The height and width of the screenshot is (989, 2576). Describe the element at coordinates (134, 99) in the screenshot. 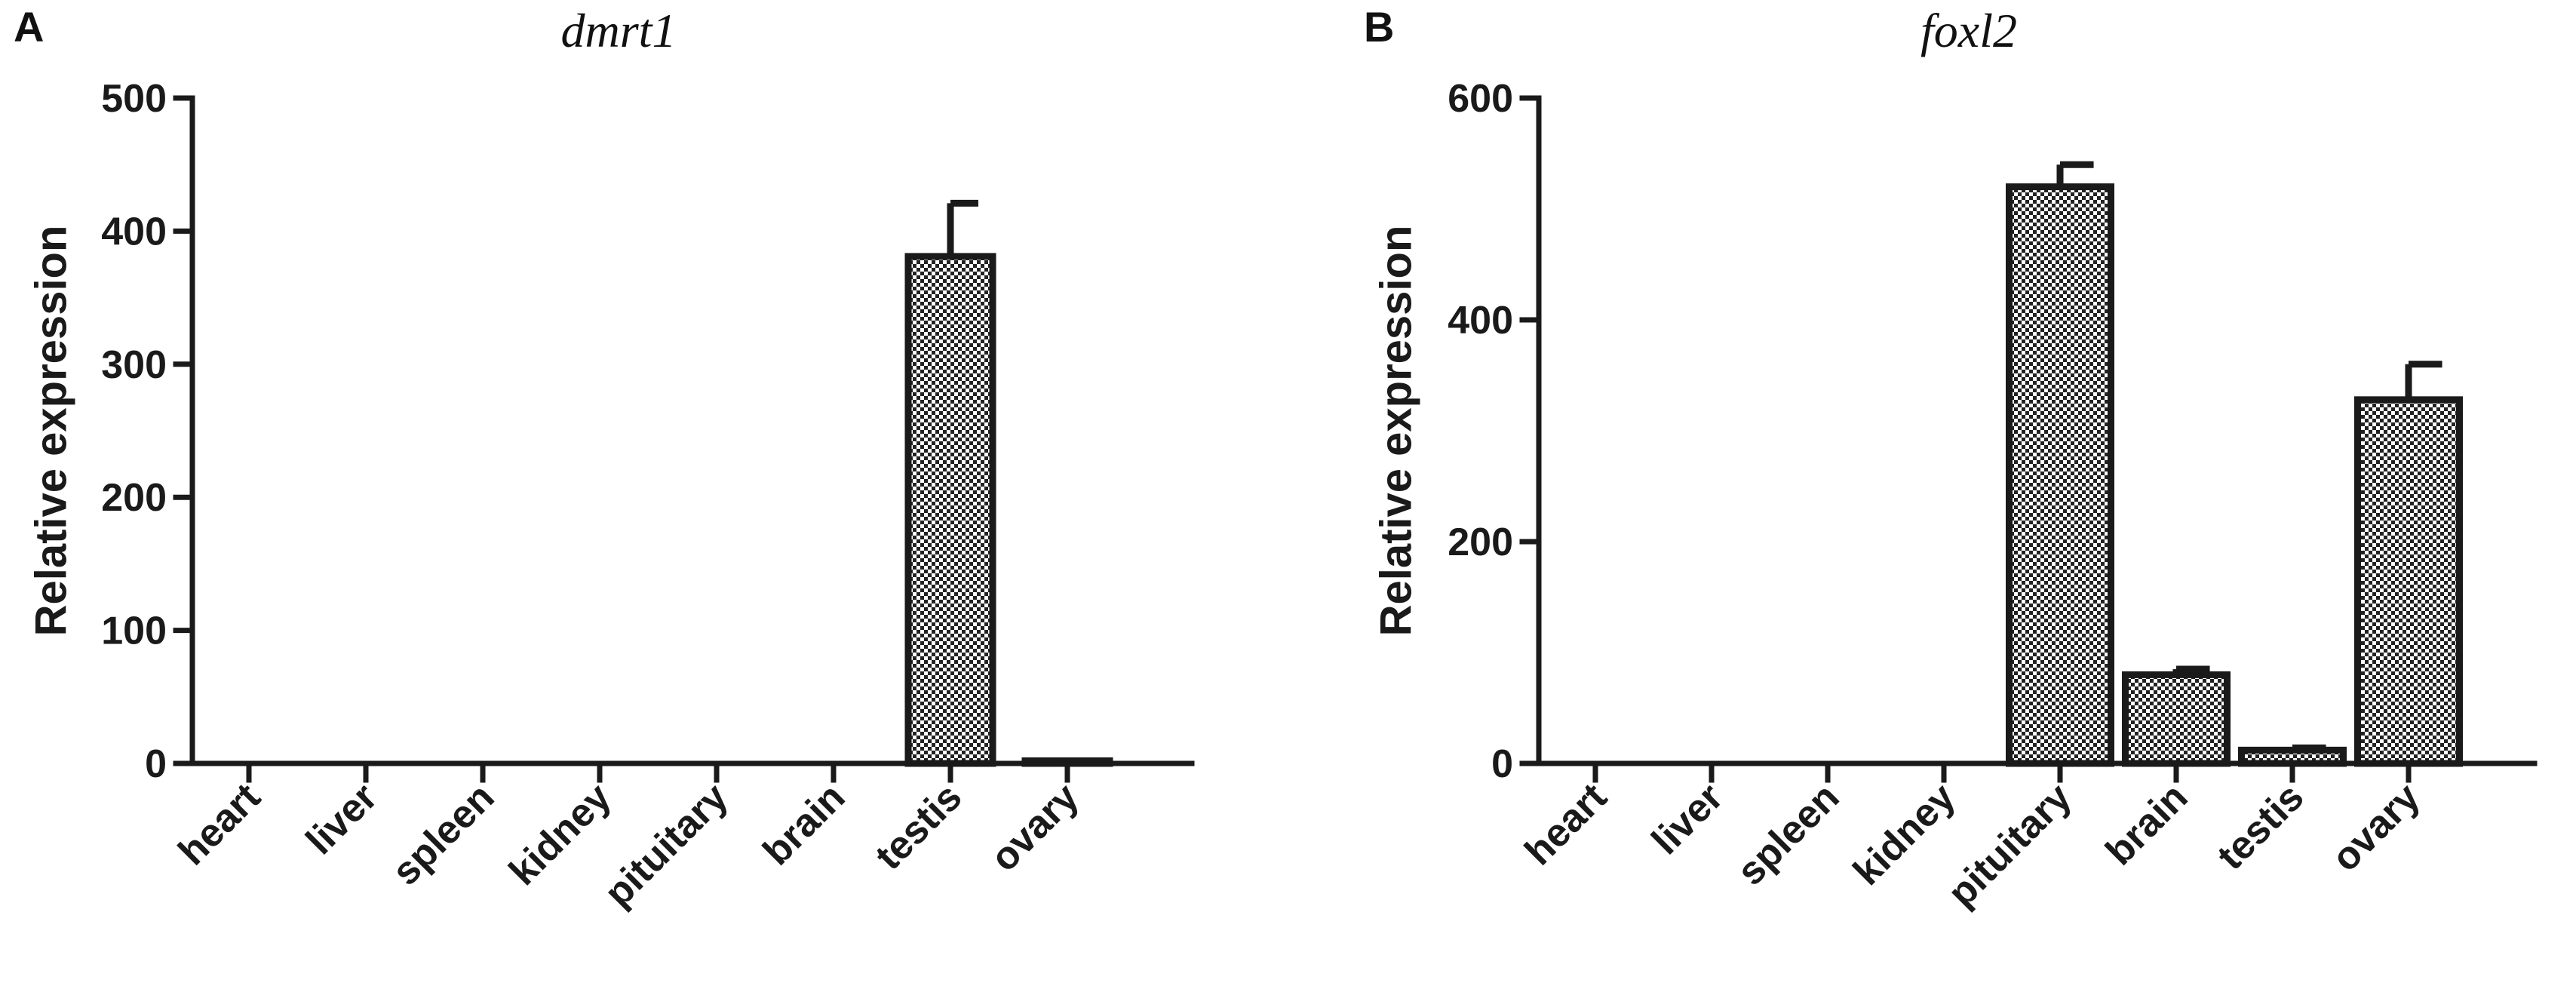

I see `y-tick-label: 500` at that location.